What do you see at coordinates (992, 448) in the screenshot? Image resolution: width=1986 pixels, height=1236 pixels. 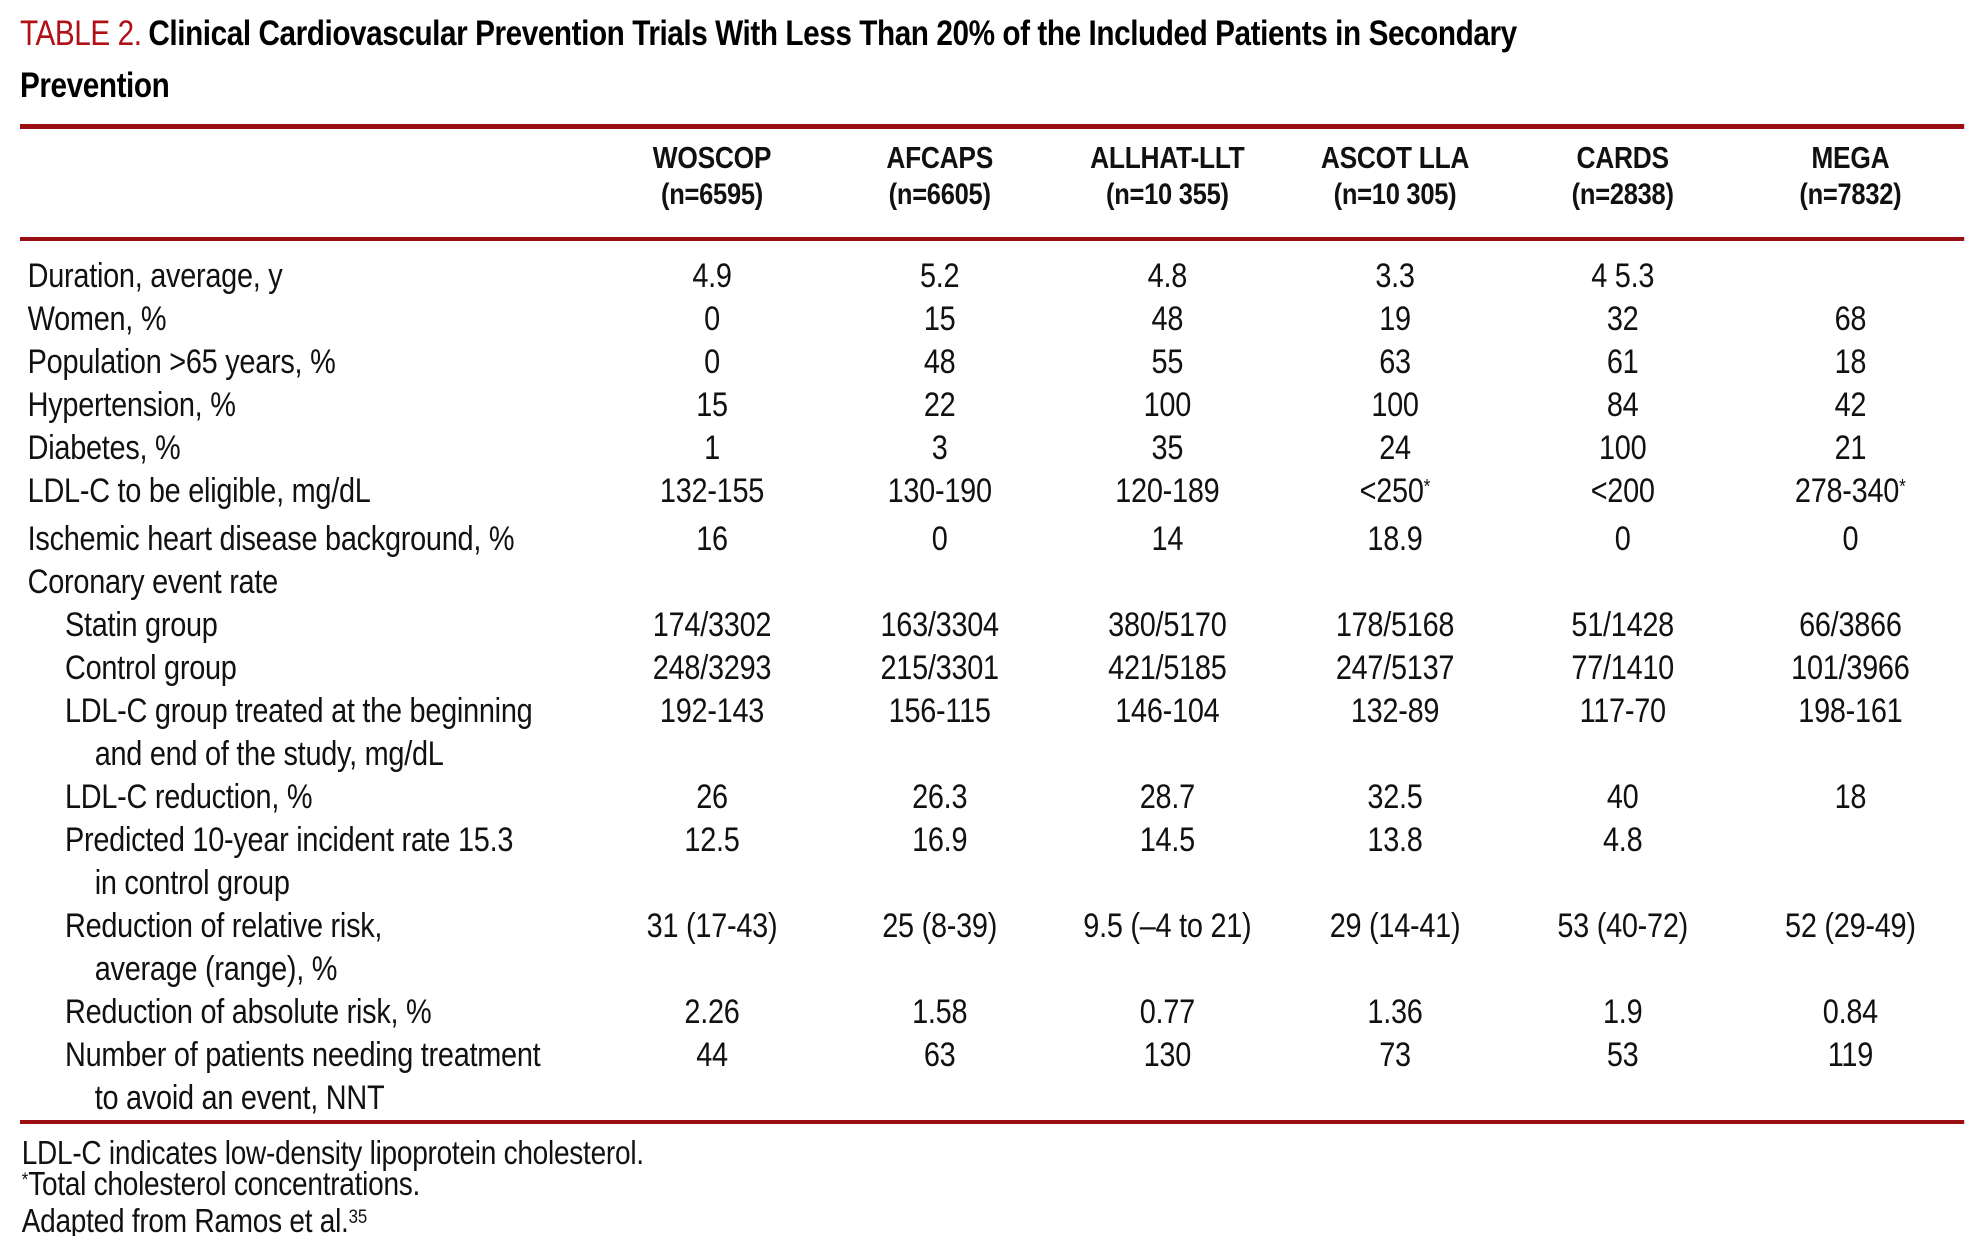 I see `table-row: Diabetes, % 1 3 35 24 100 21` at bounding box center [992, 448].